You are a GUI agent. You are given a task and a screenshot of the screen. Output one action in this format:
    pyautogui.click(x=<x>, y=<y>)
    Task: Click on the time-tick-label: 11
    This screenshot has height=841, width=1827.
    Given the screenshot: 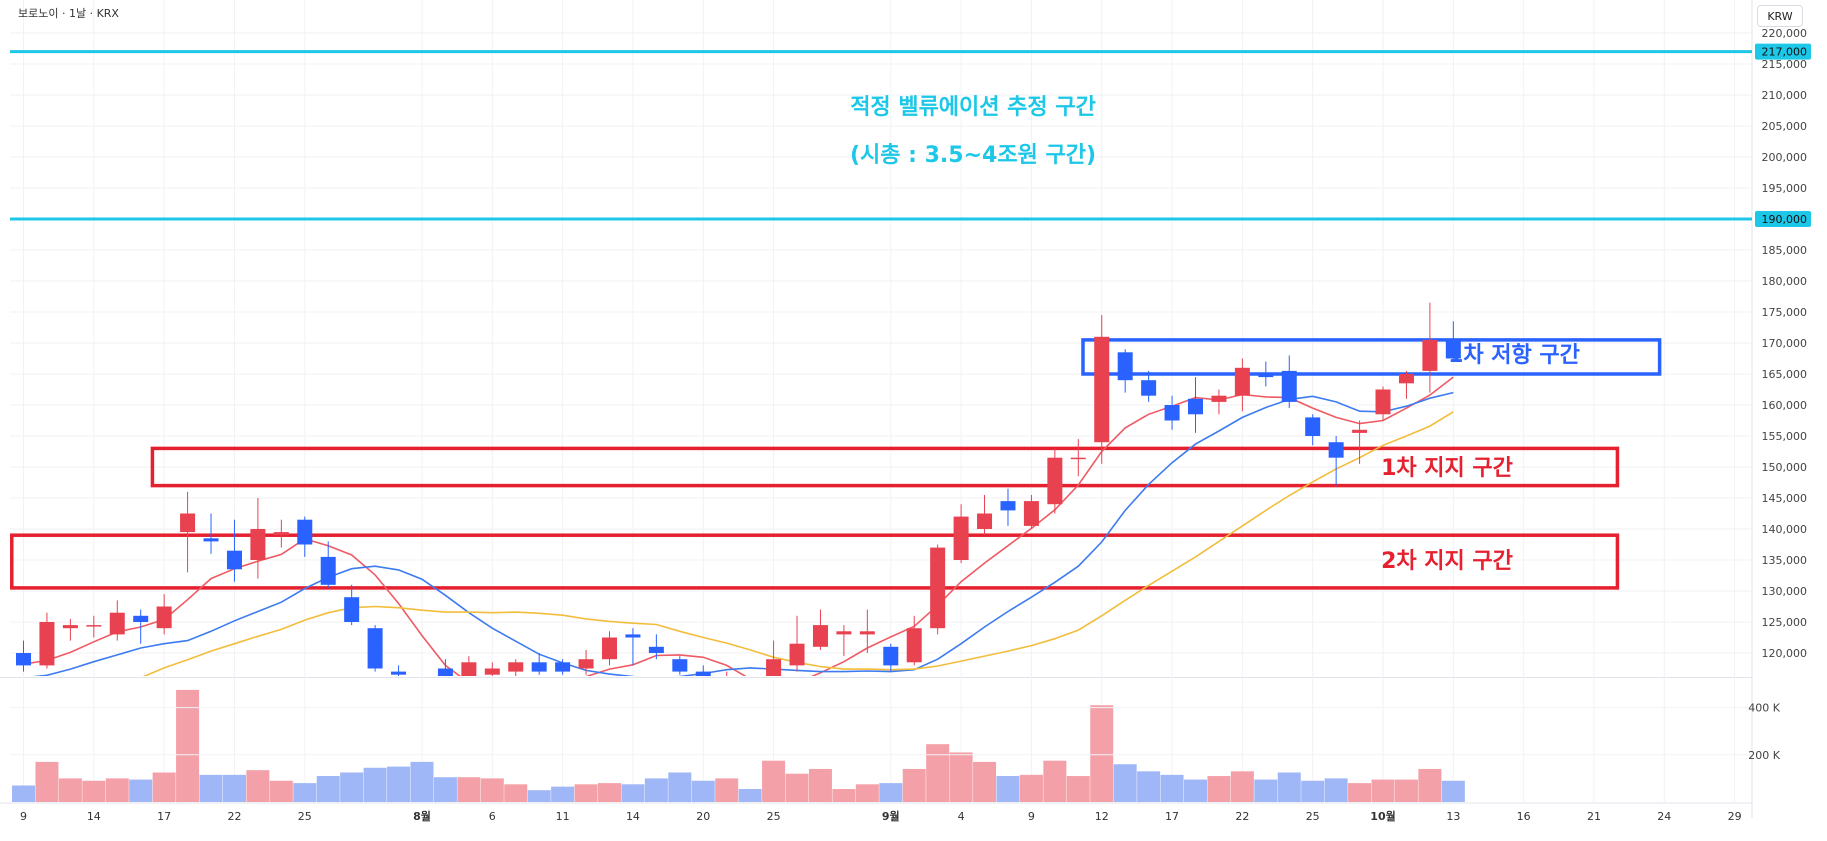 What is the action you would take?
    pyautogui.click(x=563, y=816)
    